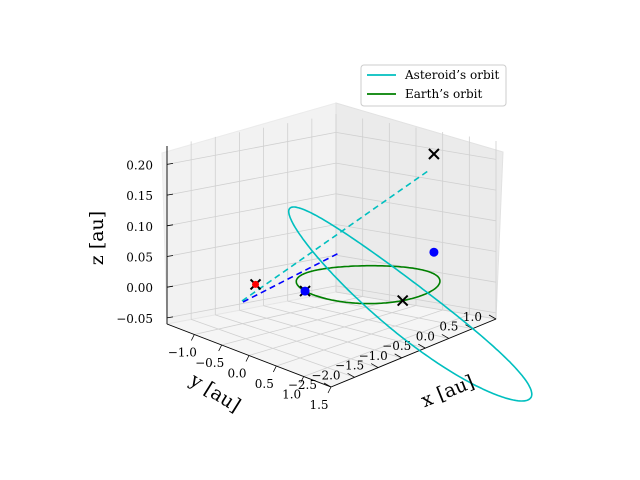 This screenshot has width=640, height=480. I want to click on legend-asteroid-label: Asteroid’s orbit, so click(451, 75).